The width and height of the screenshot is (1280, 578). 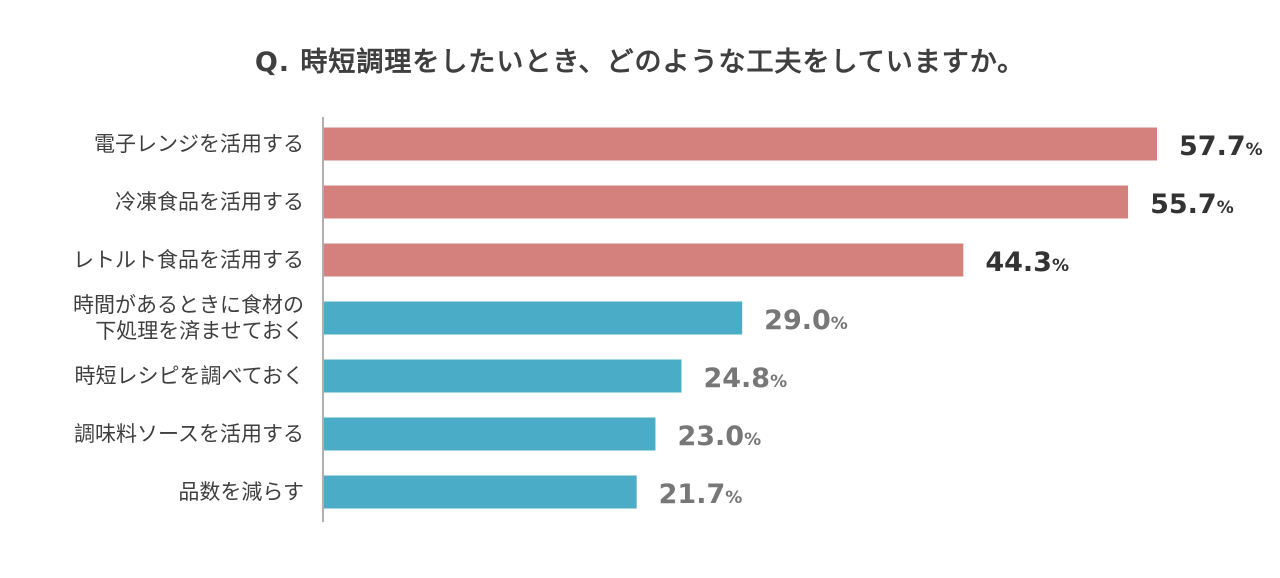 What do you see at coordinates (719, 436) in the screenshot?
I see `value-label-6: 23.0%` at bounding box center [719, 436].